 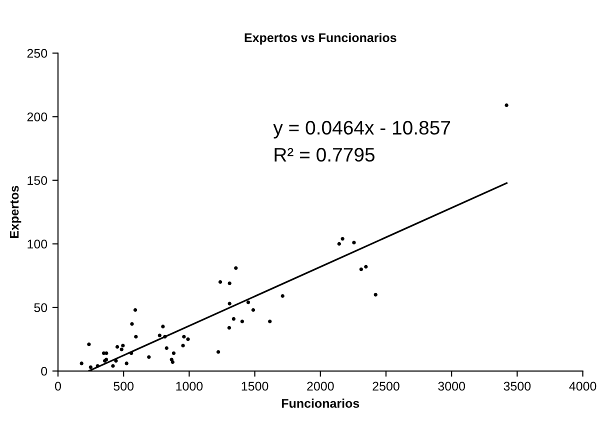 I want to click on x-tick-label: 2500, so click(x=386, y=386).